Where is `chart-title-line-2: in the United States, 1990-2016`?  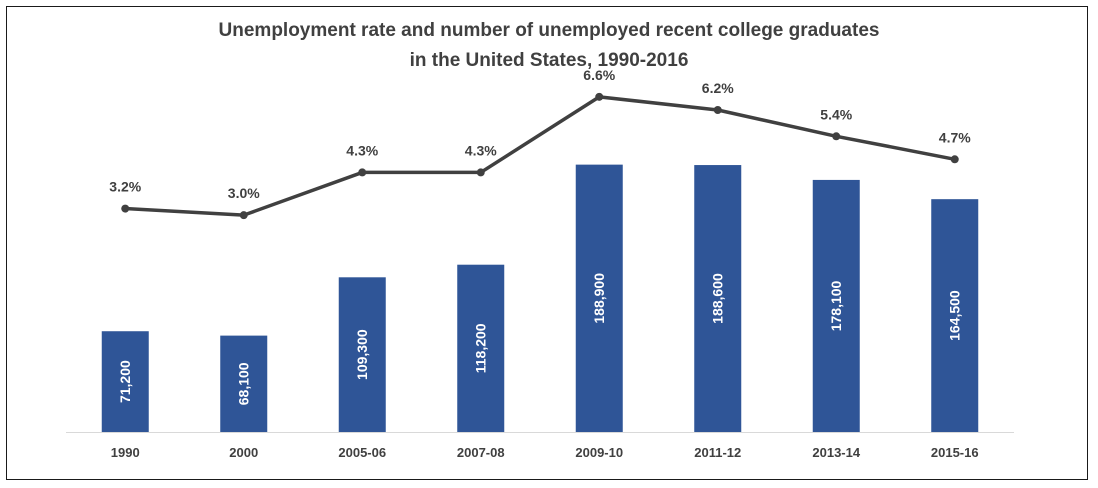
chart-title-line-2: in the United States, 1990-2016 is located at coordinates (549, 60).